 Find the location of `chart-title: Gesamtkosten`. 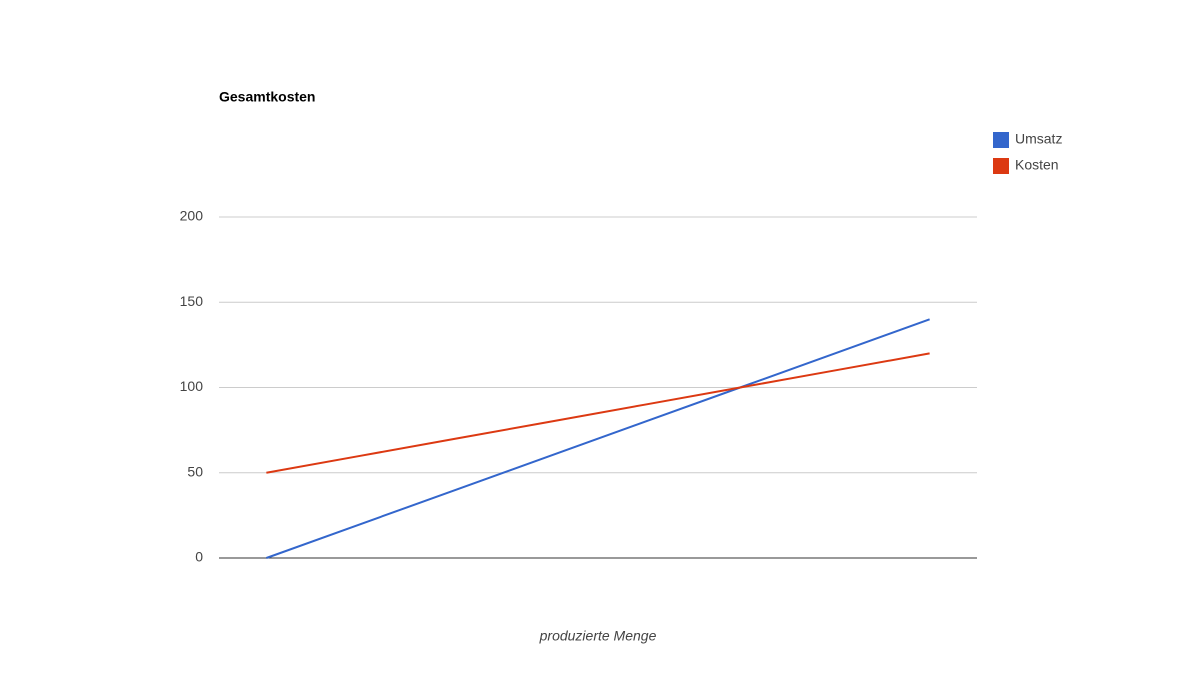

chart-title: Gesamtkosten is located at coordinates (267, 97).